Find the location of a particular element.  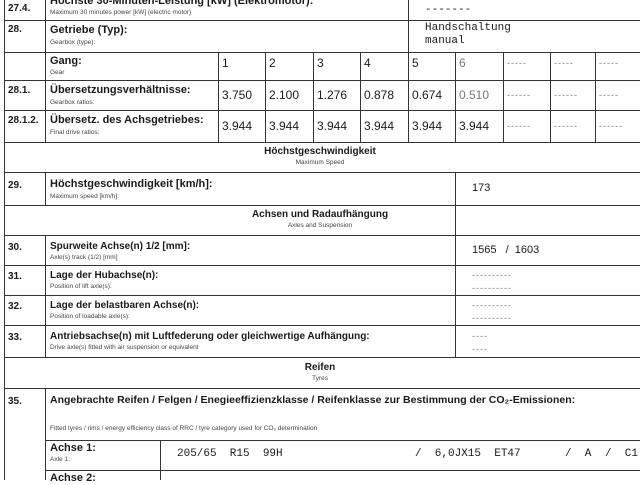

gear-ratio: 0.674 is located at coordinates (427, 95).